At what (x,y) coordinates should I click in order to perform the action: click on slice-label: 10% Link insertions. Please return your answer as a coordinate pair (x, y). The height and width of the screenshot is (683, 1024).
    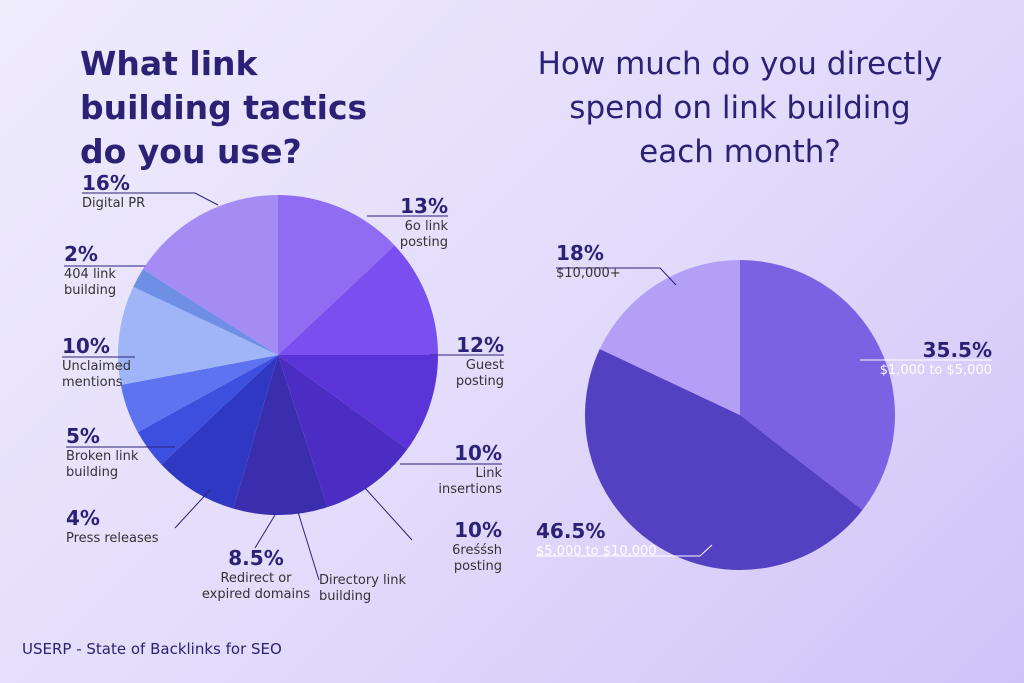
    Looking at the image, I should click on (457, 469).